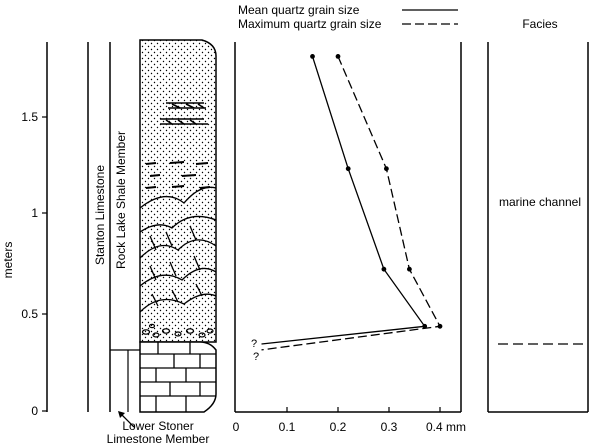 This screenshot has width=600, height=446. What do you see at coordinates (178, 175) in the screenshot?
I see `mud-drapes` at bounding box center [178, 175].